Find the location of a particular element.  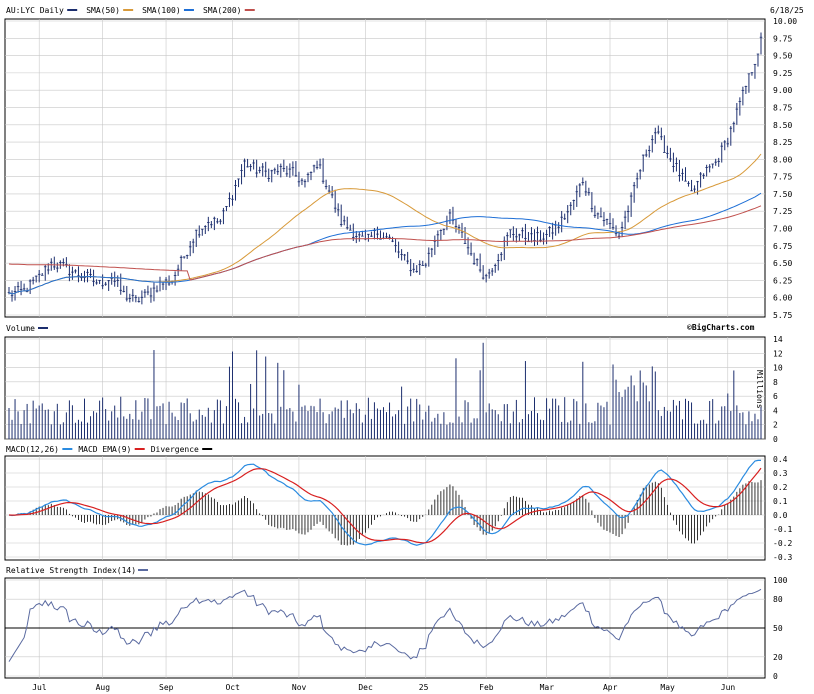

macd-y-ticks: 0.4 0.3 0.2 0.1 0.0 -0.1 -0.2 -0.3 is located at coordinates (782, 508).